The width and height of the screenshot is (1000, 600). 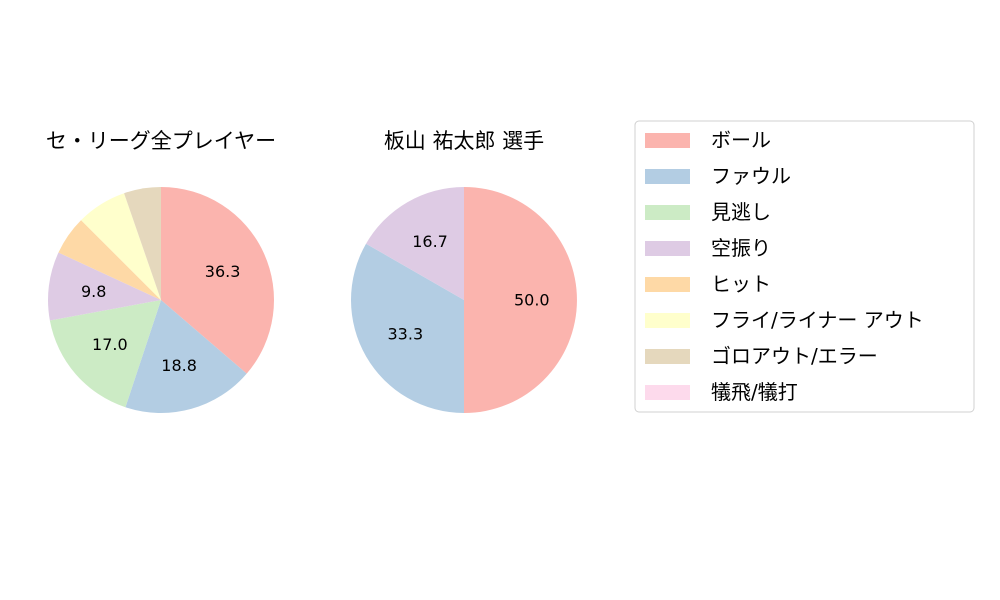 What do you see at coordinates (161, 141) in the screenshot?
I see `pie-title-league: セ・リーグ全プレイヤー` at bounding box center [161, 141].